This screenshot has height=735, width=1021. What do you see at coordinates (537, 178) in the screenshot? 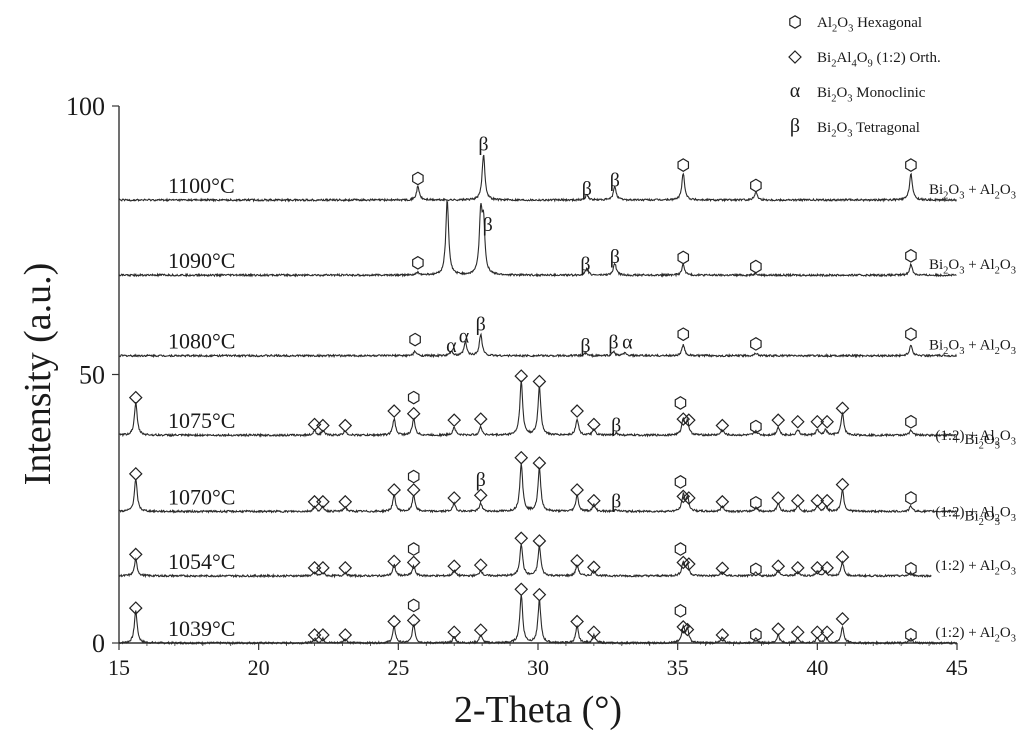
I see `xrd-trace` at bounding box center [537, 178].